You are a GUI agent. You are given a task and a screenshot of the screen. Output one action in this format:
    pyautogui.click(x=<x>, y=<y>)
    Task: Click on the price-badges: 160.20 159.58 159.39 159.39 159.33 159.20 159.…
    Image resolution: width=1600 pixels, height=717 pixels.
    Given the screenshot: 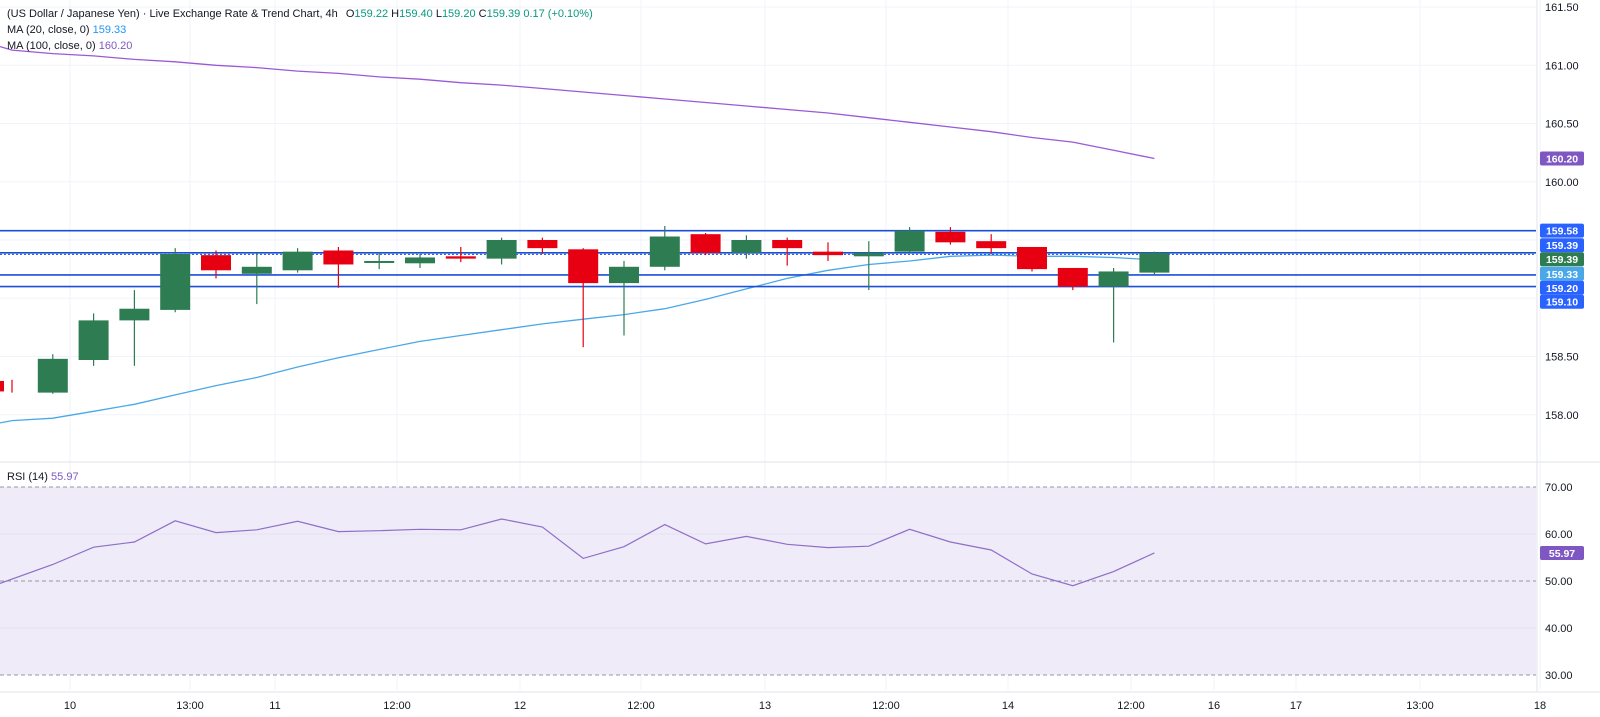 What is the action you would take?
    pyautogui.click(x=1562, y=355)
    